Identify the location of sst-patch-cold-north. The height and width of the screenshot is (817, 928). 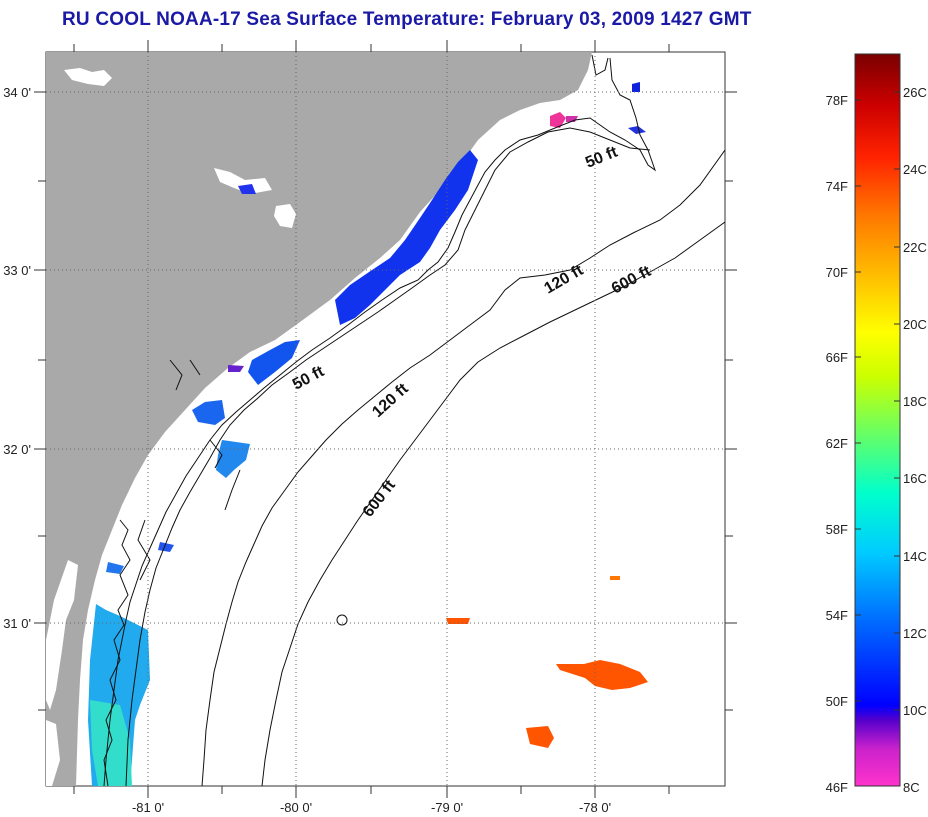
(406, 237).